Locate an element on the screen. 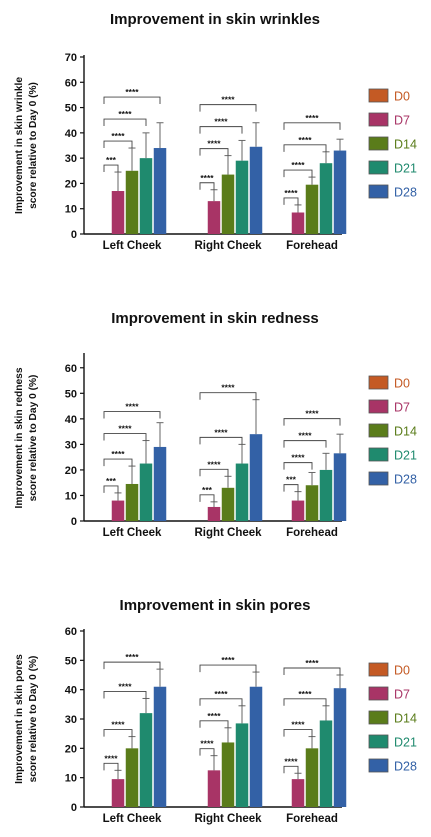  chart-title: Improvement in skin pores is located at coordinates (215, 605).